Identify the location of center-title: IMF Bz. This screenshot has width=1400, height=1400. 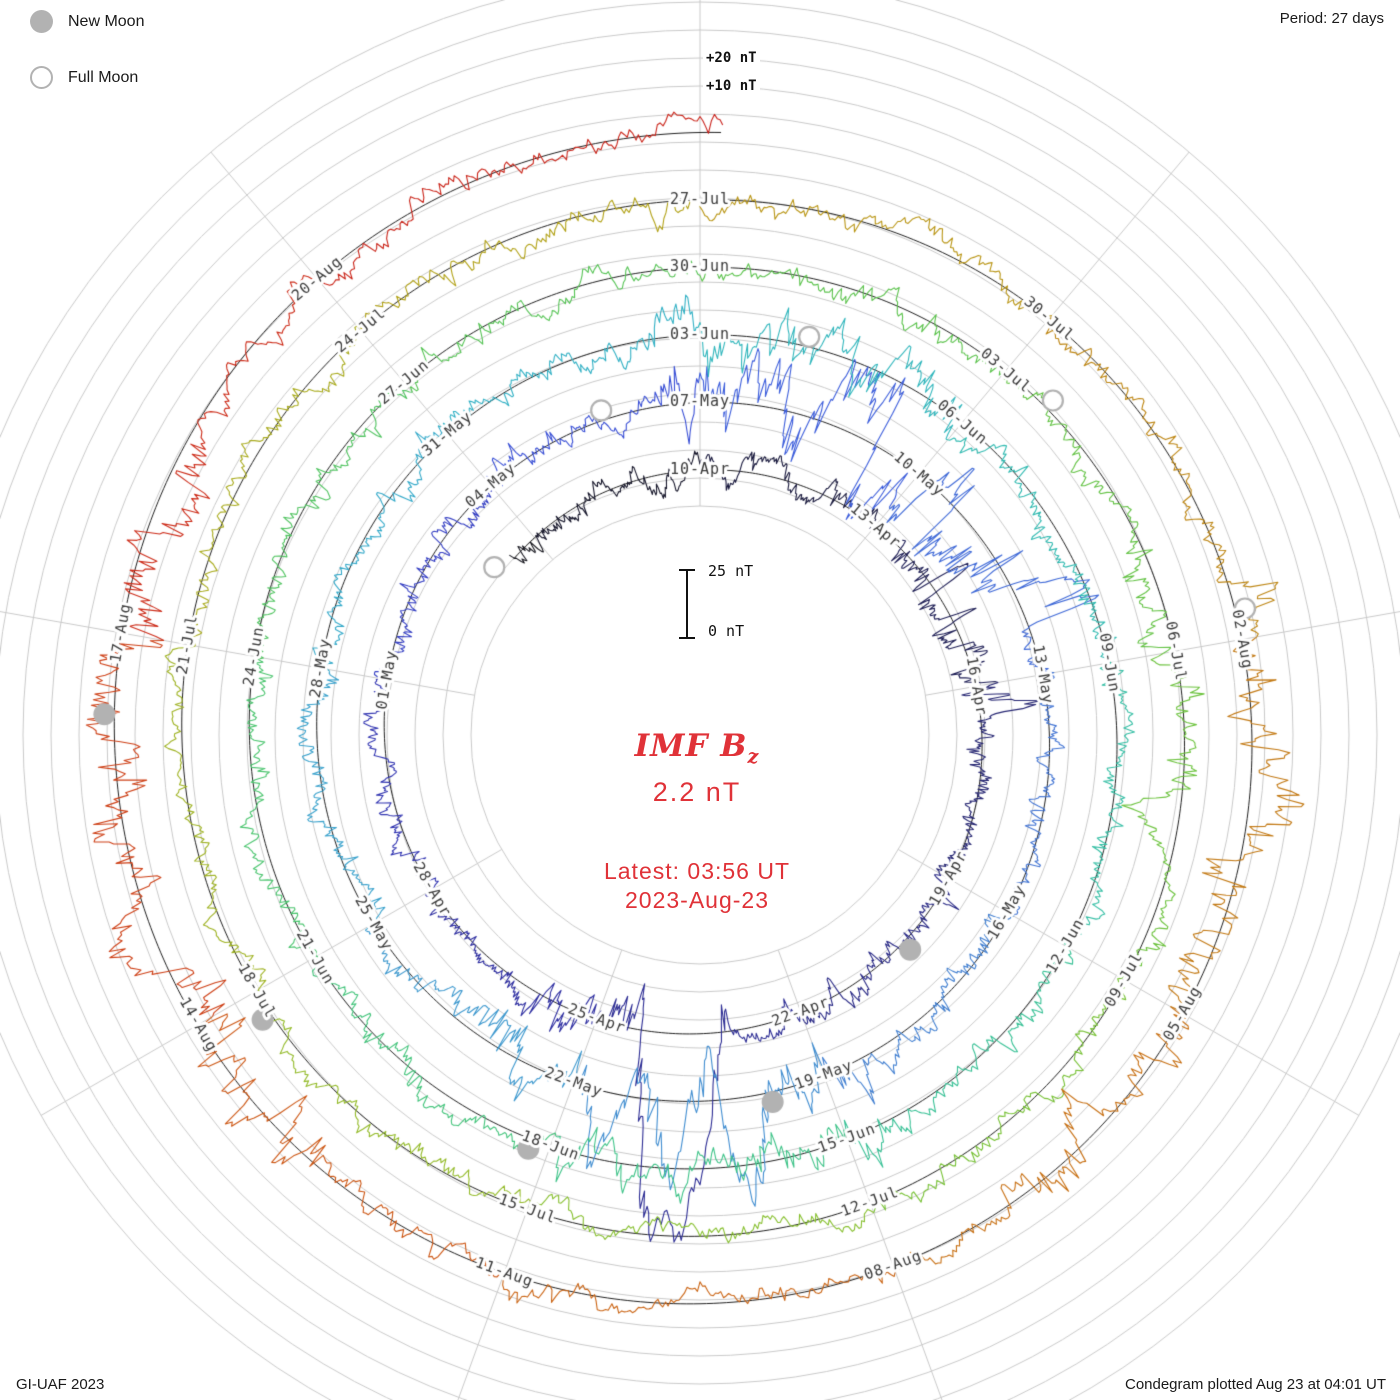
(697, 748).